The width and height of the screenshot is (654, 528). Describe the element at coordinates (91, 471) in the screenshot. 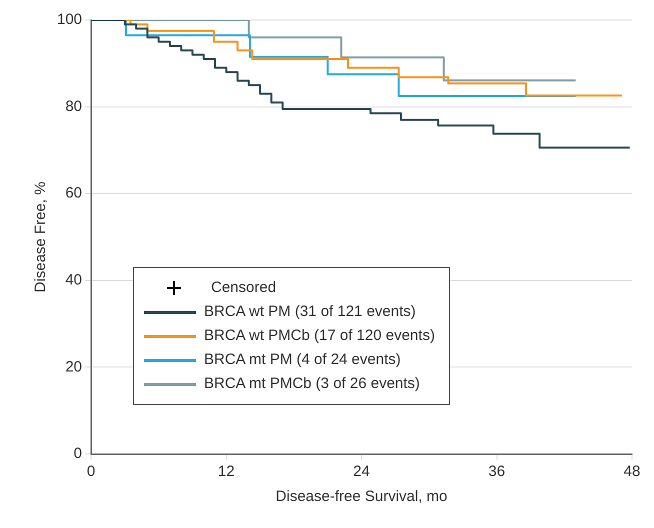

I see `x-tick-label: 0` at that location.